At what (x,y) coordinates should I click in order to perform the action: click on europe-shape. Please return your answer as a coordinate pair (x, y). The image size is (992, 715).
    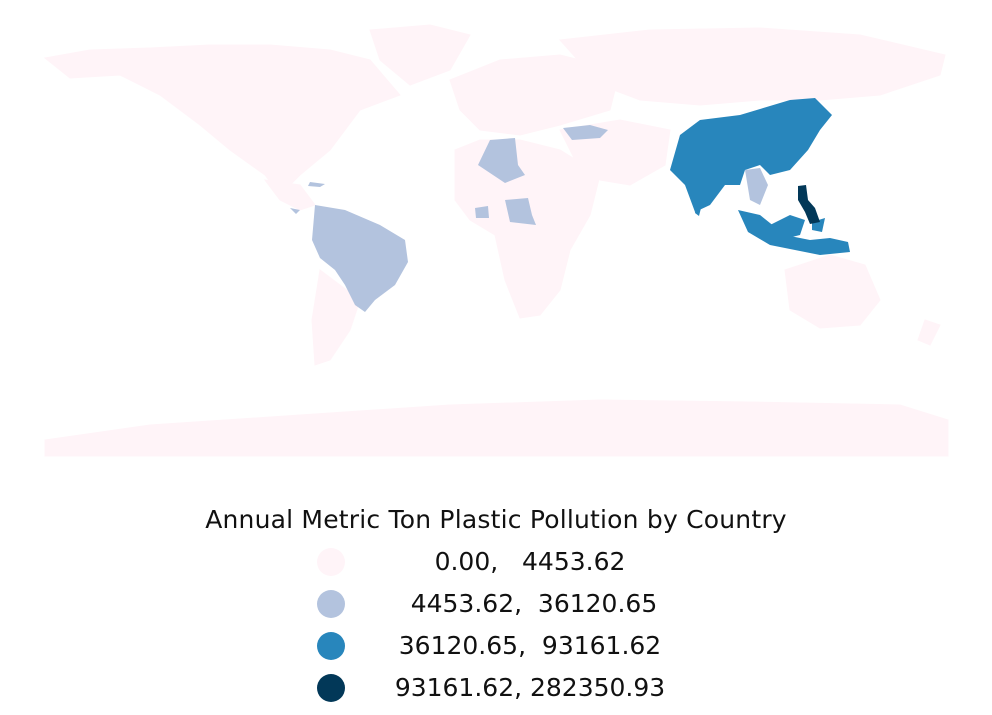
    Looking at the image, I should click on (535, 95).